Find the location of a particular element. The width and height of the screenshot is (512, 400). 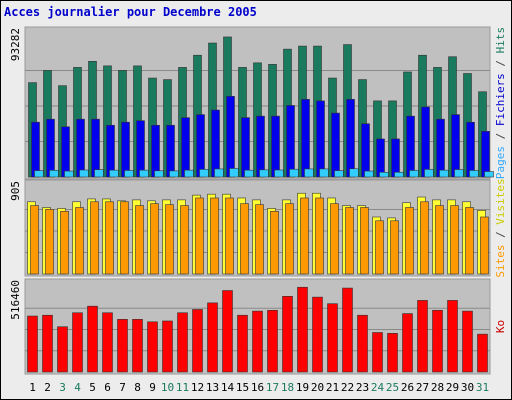

x-tick-label-day-23: 23 is located at coordinates (362, 387).